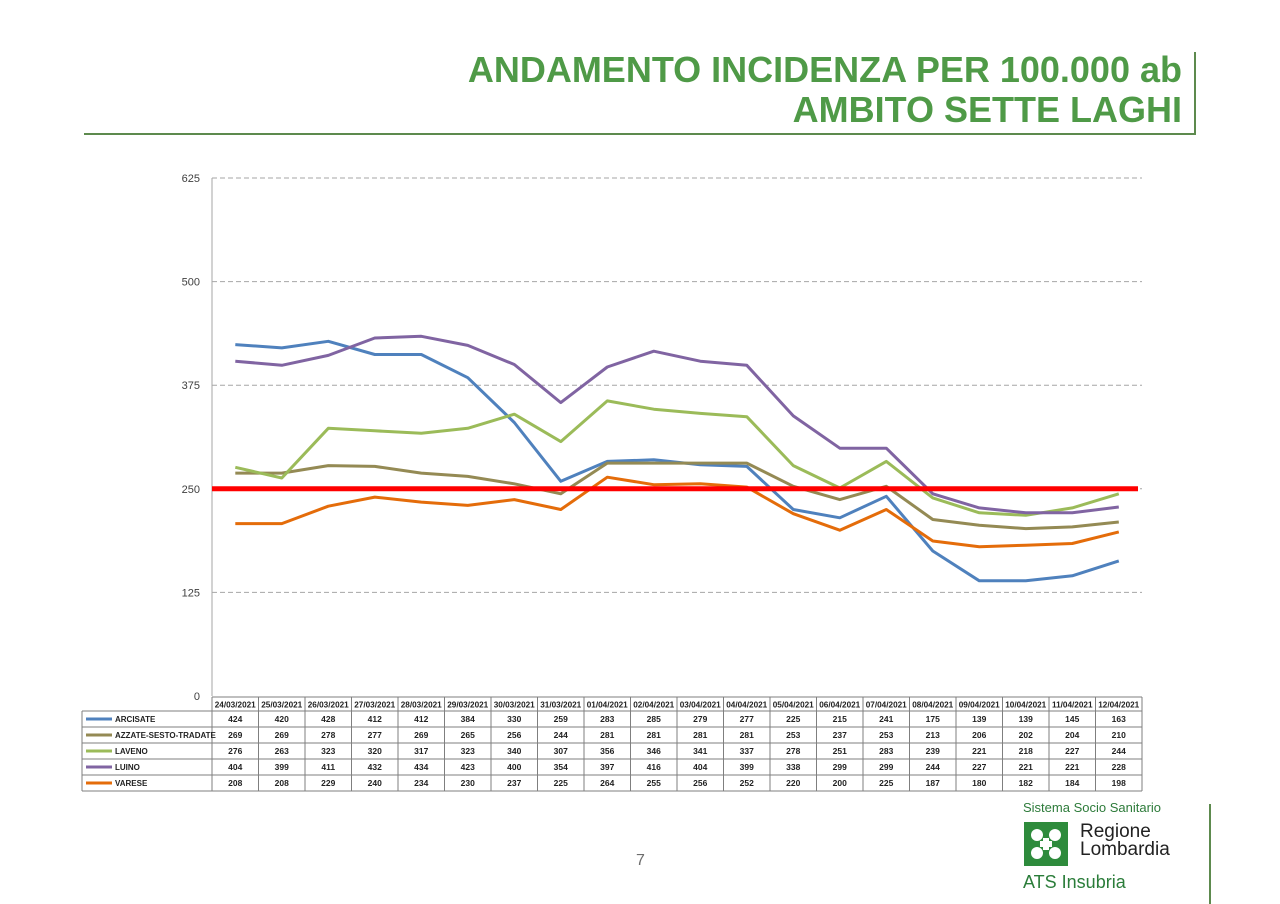 The image size is (1280, 904). Describe the element at coordinates (560, 705) in the screenshot. I see `table-header-date: 31/03/2021` at that location.